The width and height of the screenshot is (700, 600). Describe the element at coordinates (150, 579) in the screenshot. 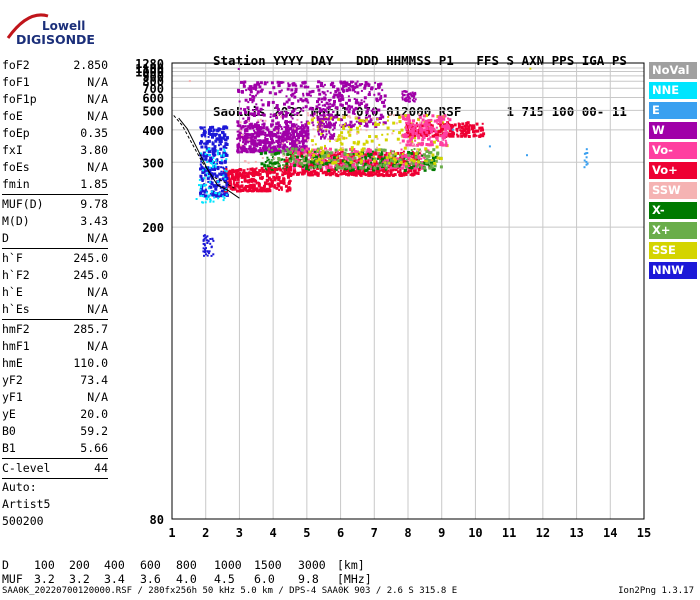

I see `table-cell: 3.6` at that location.